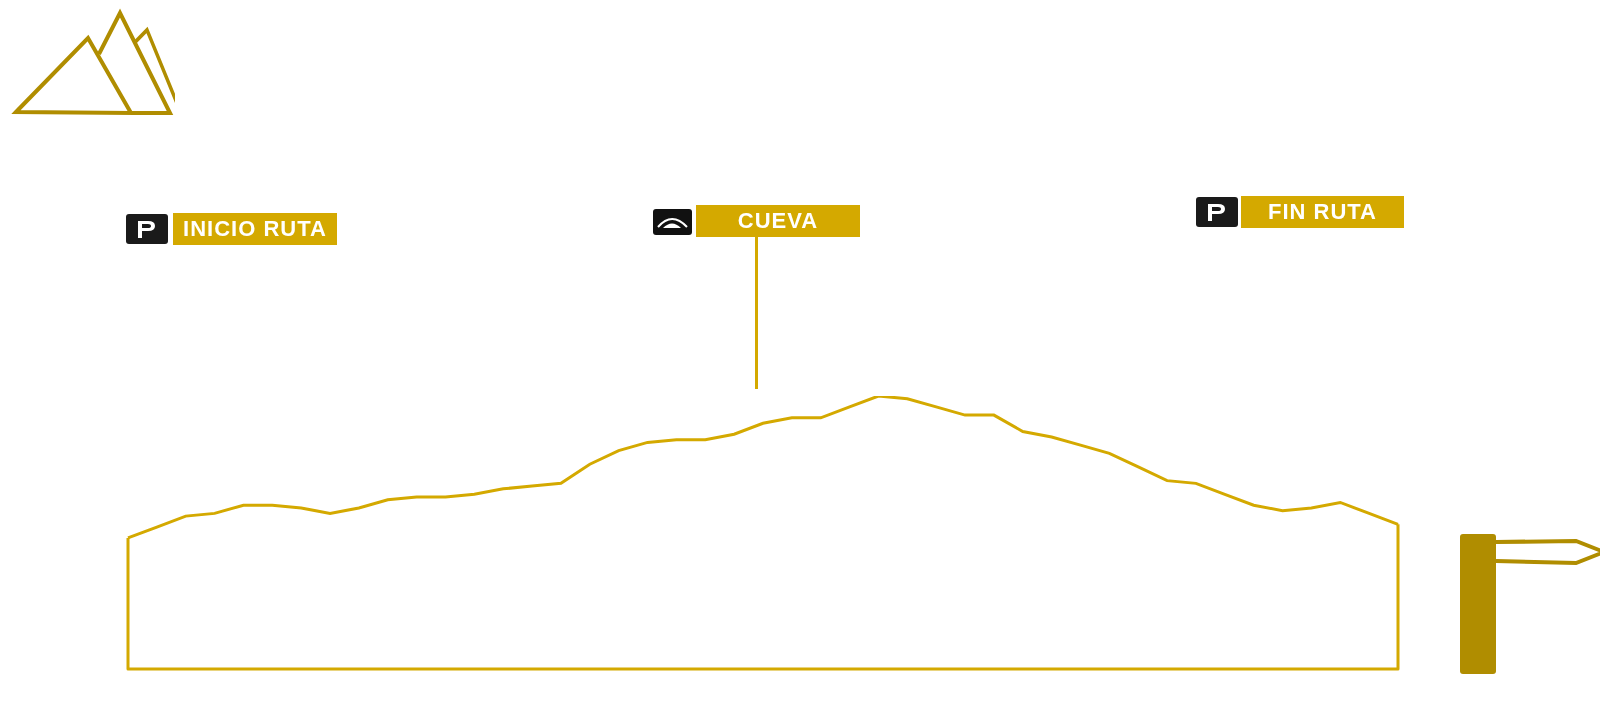 Image resolution: width=1600 pixels, height=718 pixels. Describe the element at coordinates (778, 221) in the screenshot. I see `text: CUEVA` at that location.